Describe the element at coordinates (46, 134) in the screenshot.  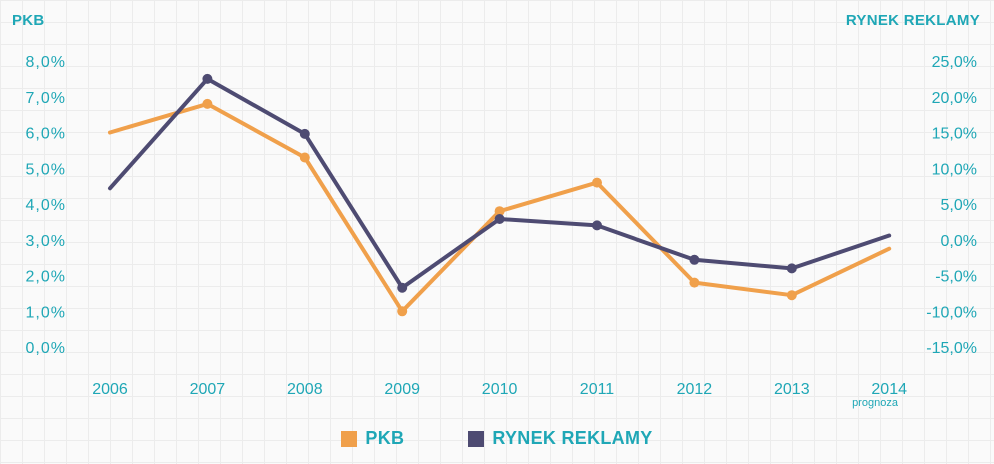
I see `left-tick-label: 6,0%` at that location.